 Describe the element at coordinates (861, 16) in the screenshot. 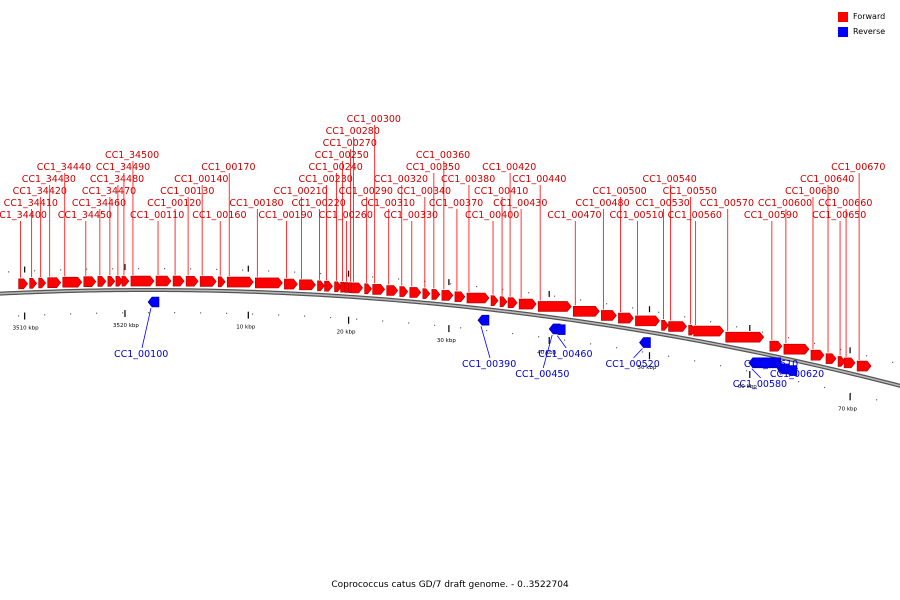

I see `legend-item-forward: Forward` at that location.